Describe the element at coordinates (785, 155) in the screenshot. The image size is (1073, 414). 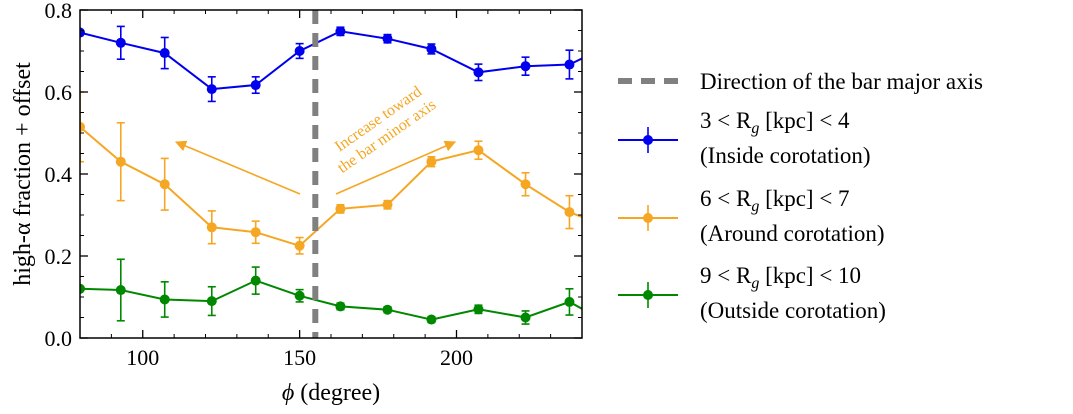
I see `legend-series-1-label-line2: (Inside corotation)` at that location.